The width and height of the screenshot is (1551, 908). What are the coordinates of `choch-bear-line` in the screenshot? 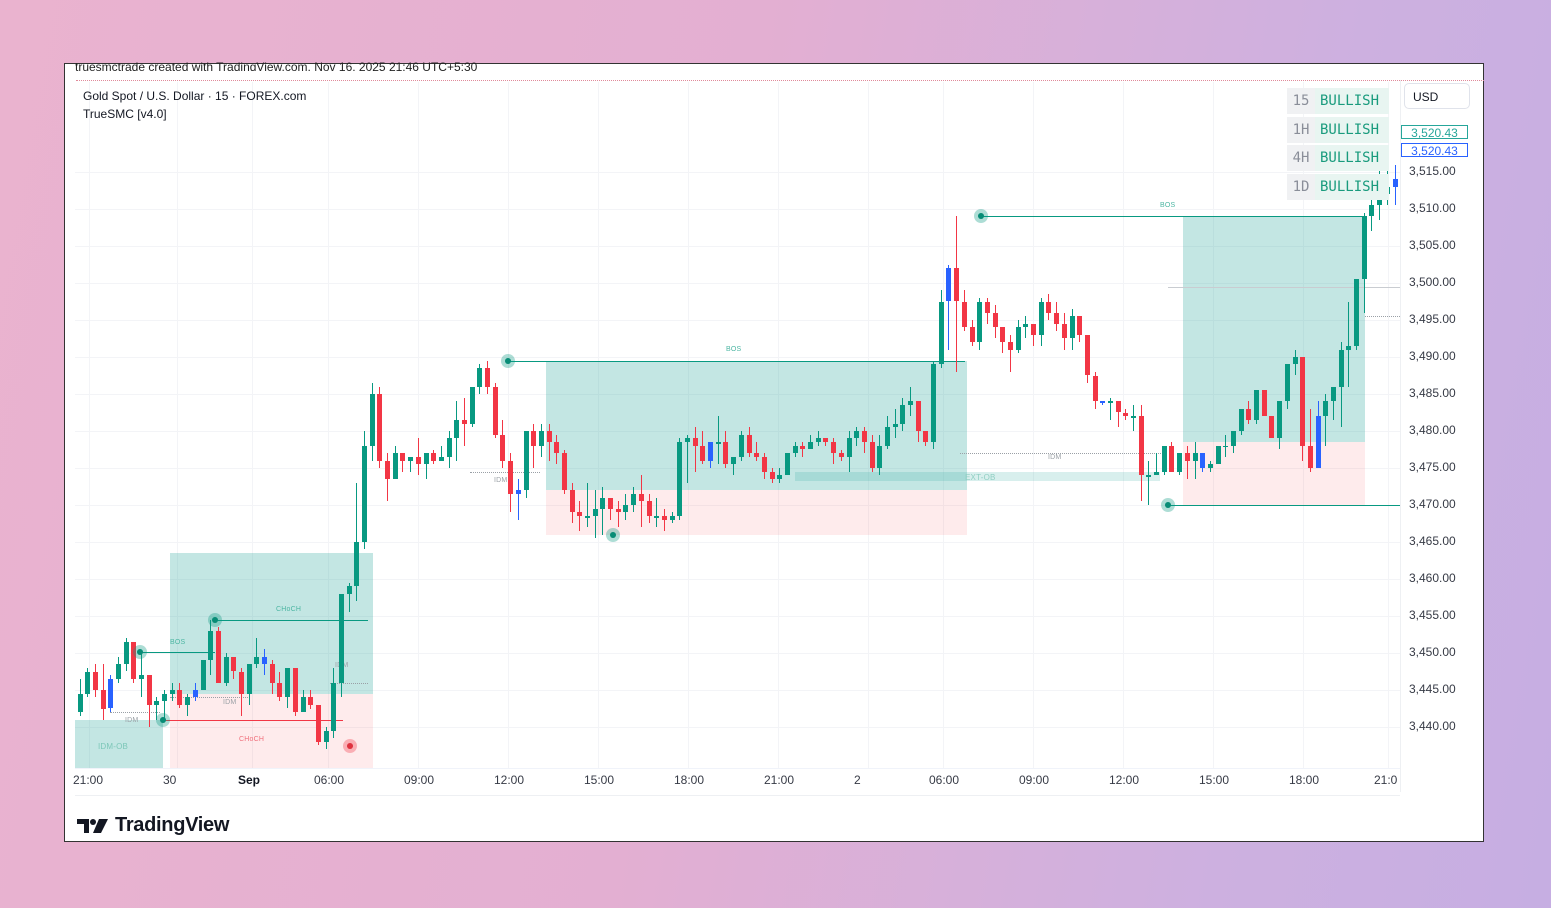 It's located at (253, 720).